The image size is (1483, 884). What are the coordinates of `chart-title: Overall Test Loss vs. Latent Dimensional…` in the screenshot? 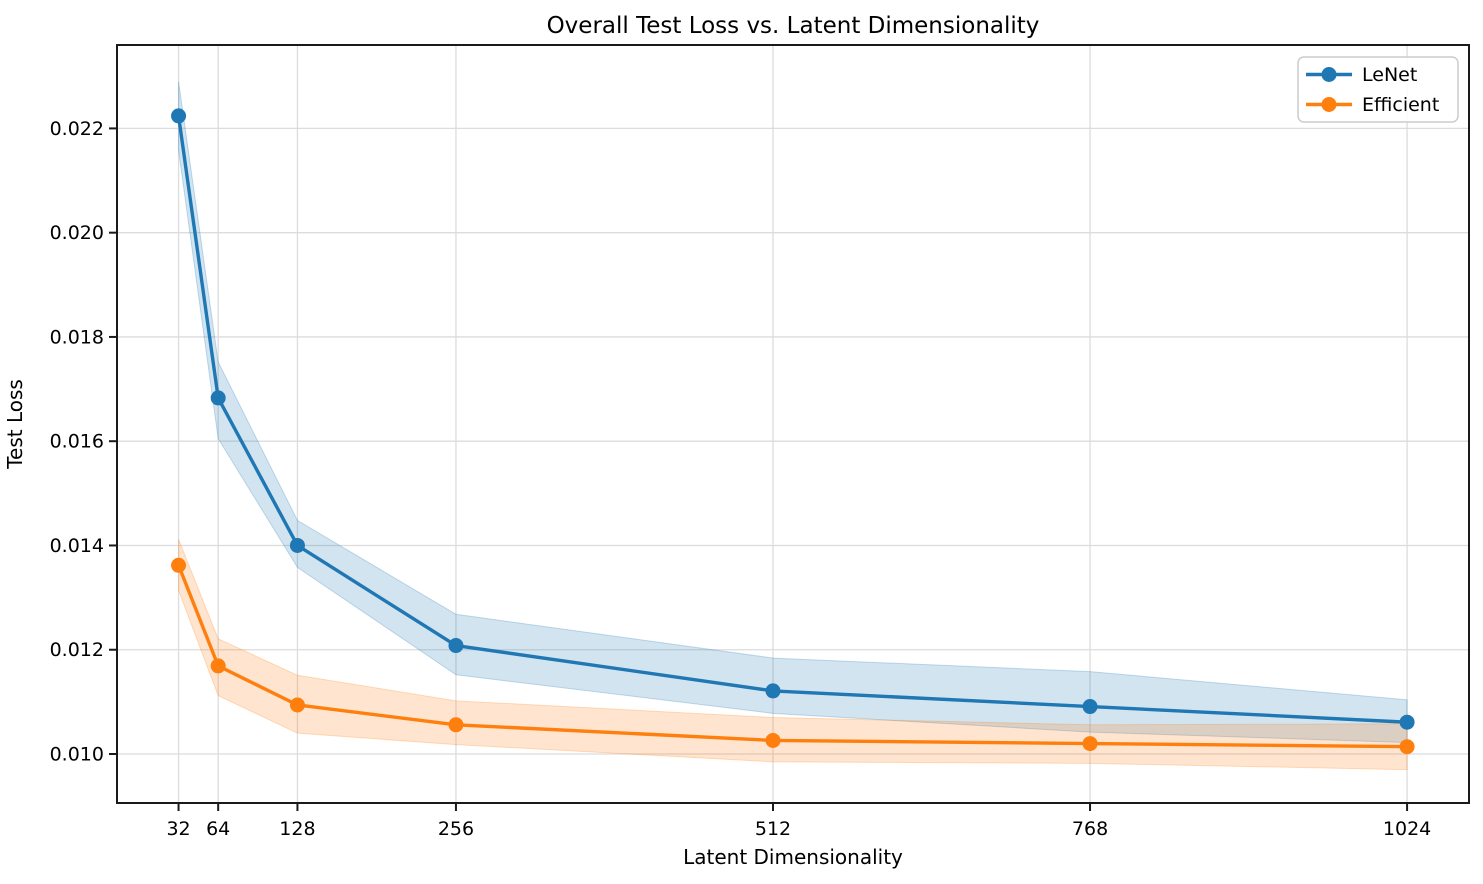 It's located at (793, 26).